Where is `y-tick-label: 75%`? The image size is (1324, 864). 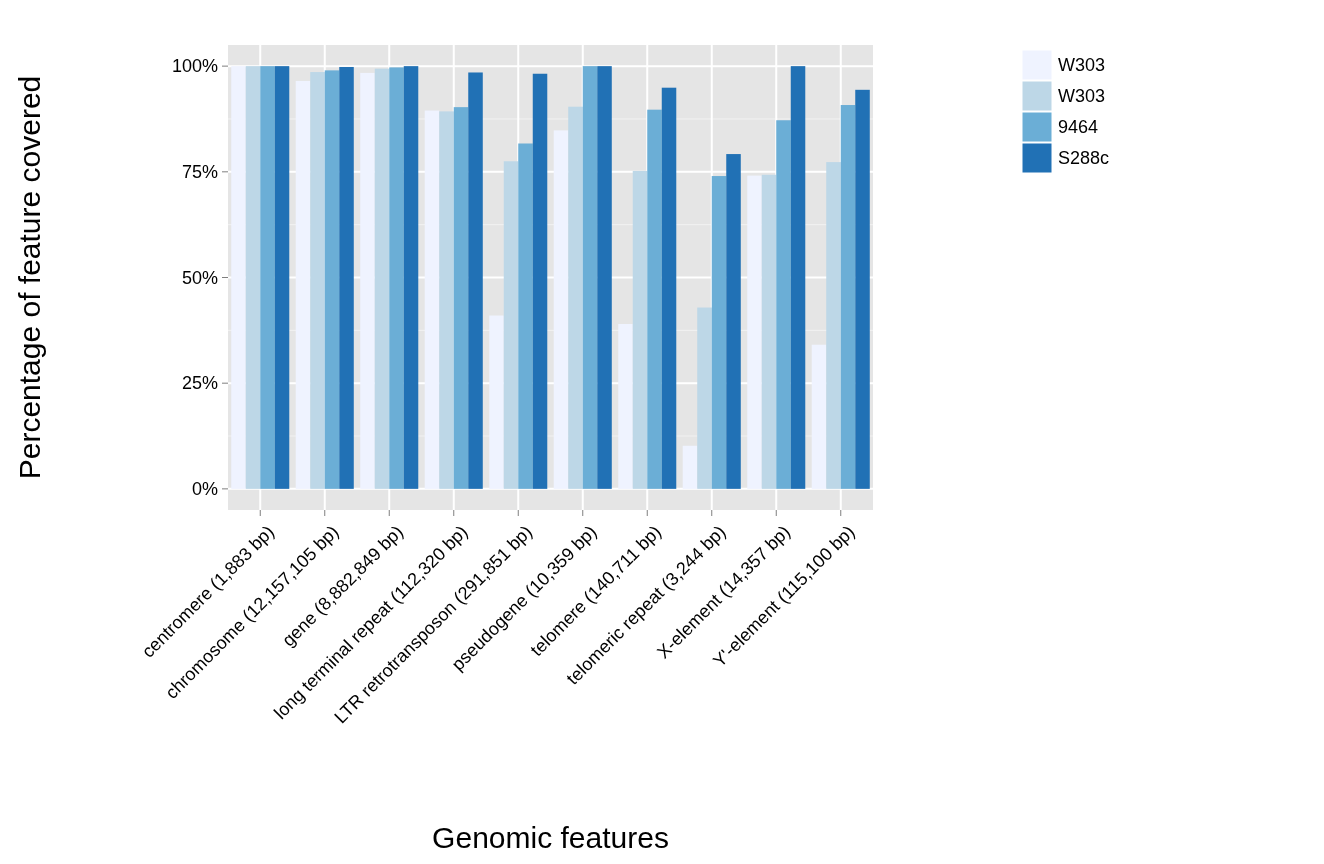
y-tick-label: 75% is located at coordinates (199, 172).